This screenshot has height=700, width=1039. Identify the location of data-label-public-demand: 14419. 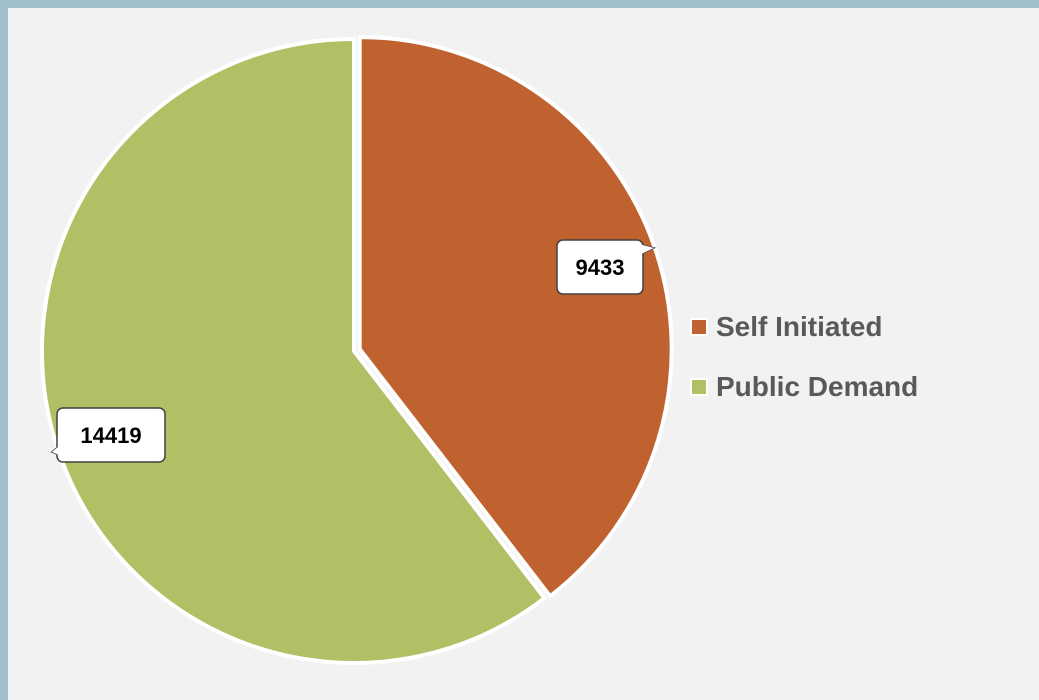
(108, 435).